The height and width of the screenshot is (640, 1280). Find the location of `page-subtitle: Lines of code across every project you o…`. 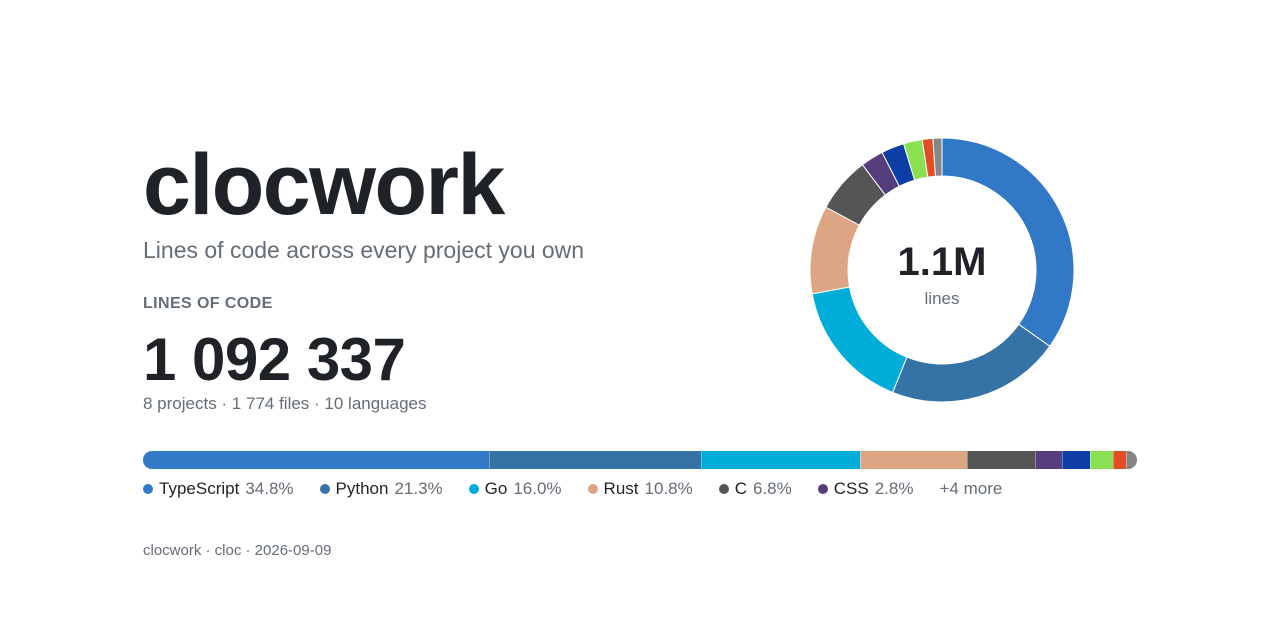

page-subtitle: Lines of code across every project you o… is located at coordinates (364, 250).